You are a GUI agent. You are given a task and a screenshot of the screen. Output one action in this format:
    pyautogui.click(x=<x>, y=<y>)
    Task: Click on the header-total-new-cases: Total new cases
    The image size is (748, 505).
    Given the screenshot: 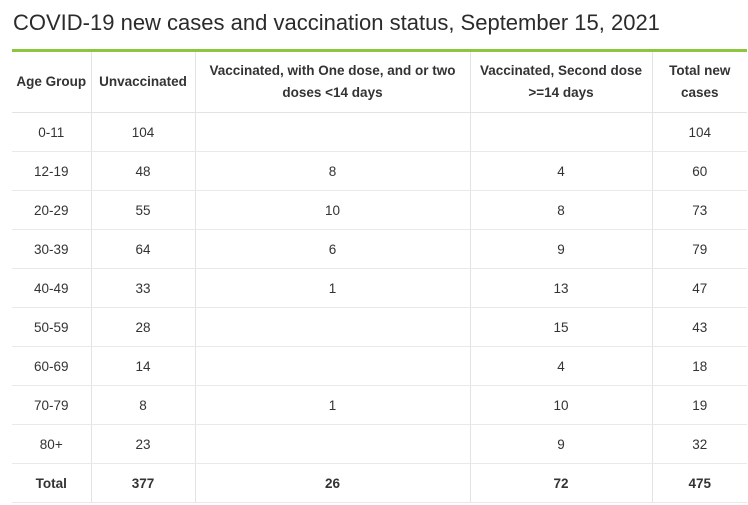 What is the action you would take?
    pyautogui.click(x=699, y=82)
    